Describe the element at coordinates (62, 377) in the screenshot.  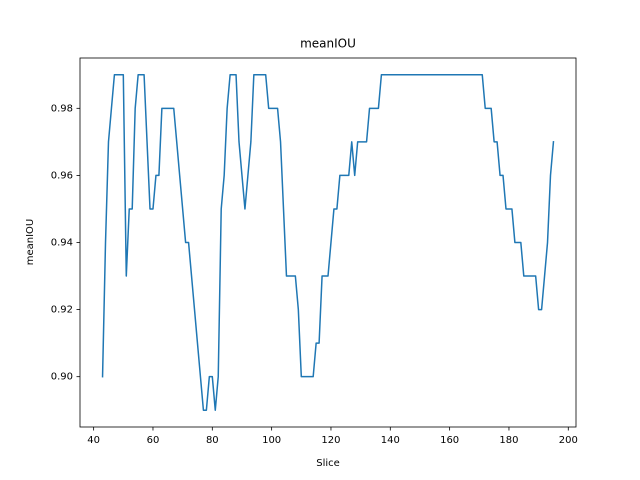
I see `y-tick-label: 0.90` at that location.